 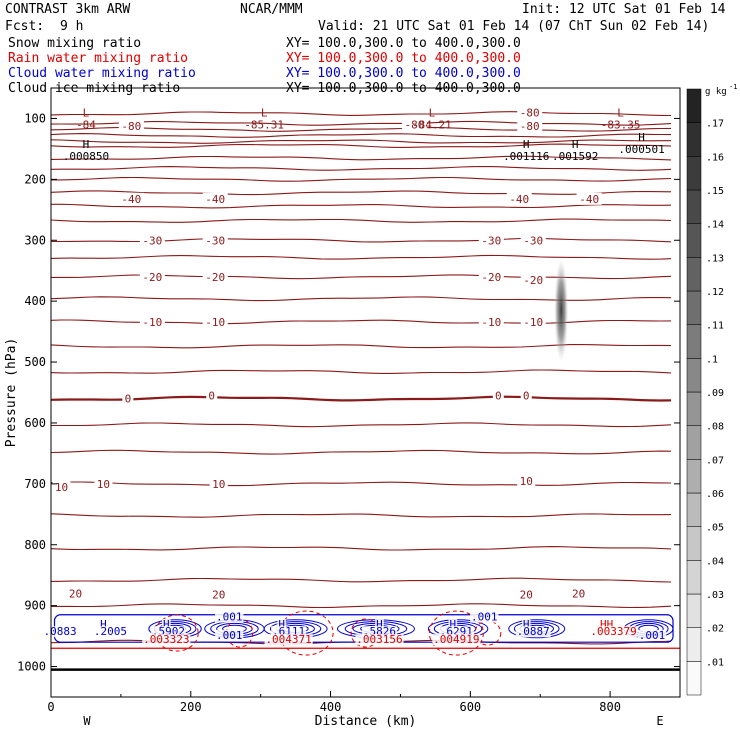 I want to click on cloud-label-21: .003379, so click(x=613, y=631).